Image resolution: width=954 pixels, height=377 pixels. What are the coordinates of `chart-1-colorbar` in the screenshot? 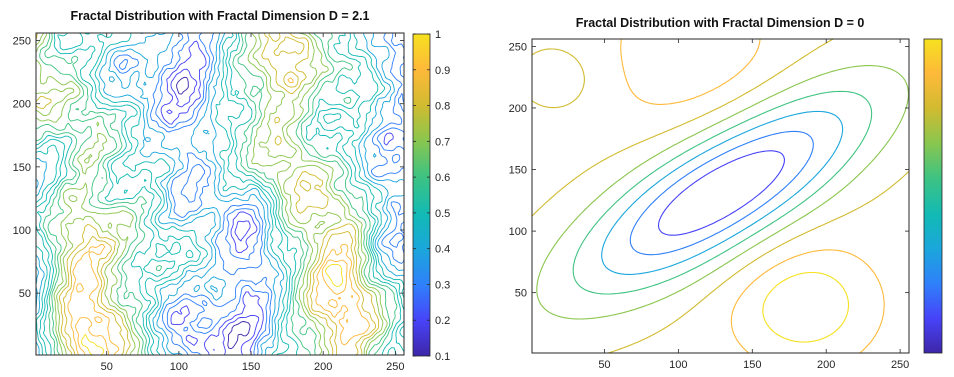 It's located at (421, 195).